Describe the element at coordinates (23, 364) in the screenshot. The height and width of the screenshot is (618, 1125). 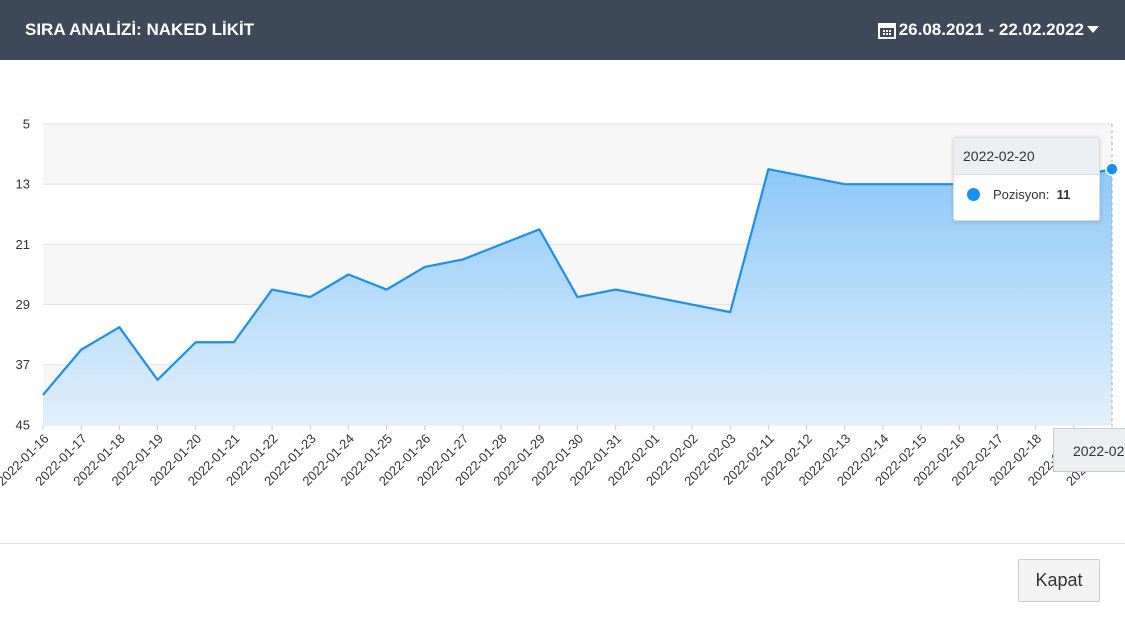
I see `y-tick-label: 37` at that location.